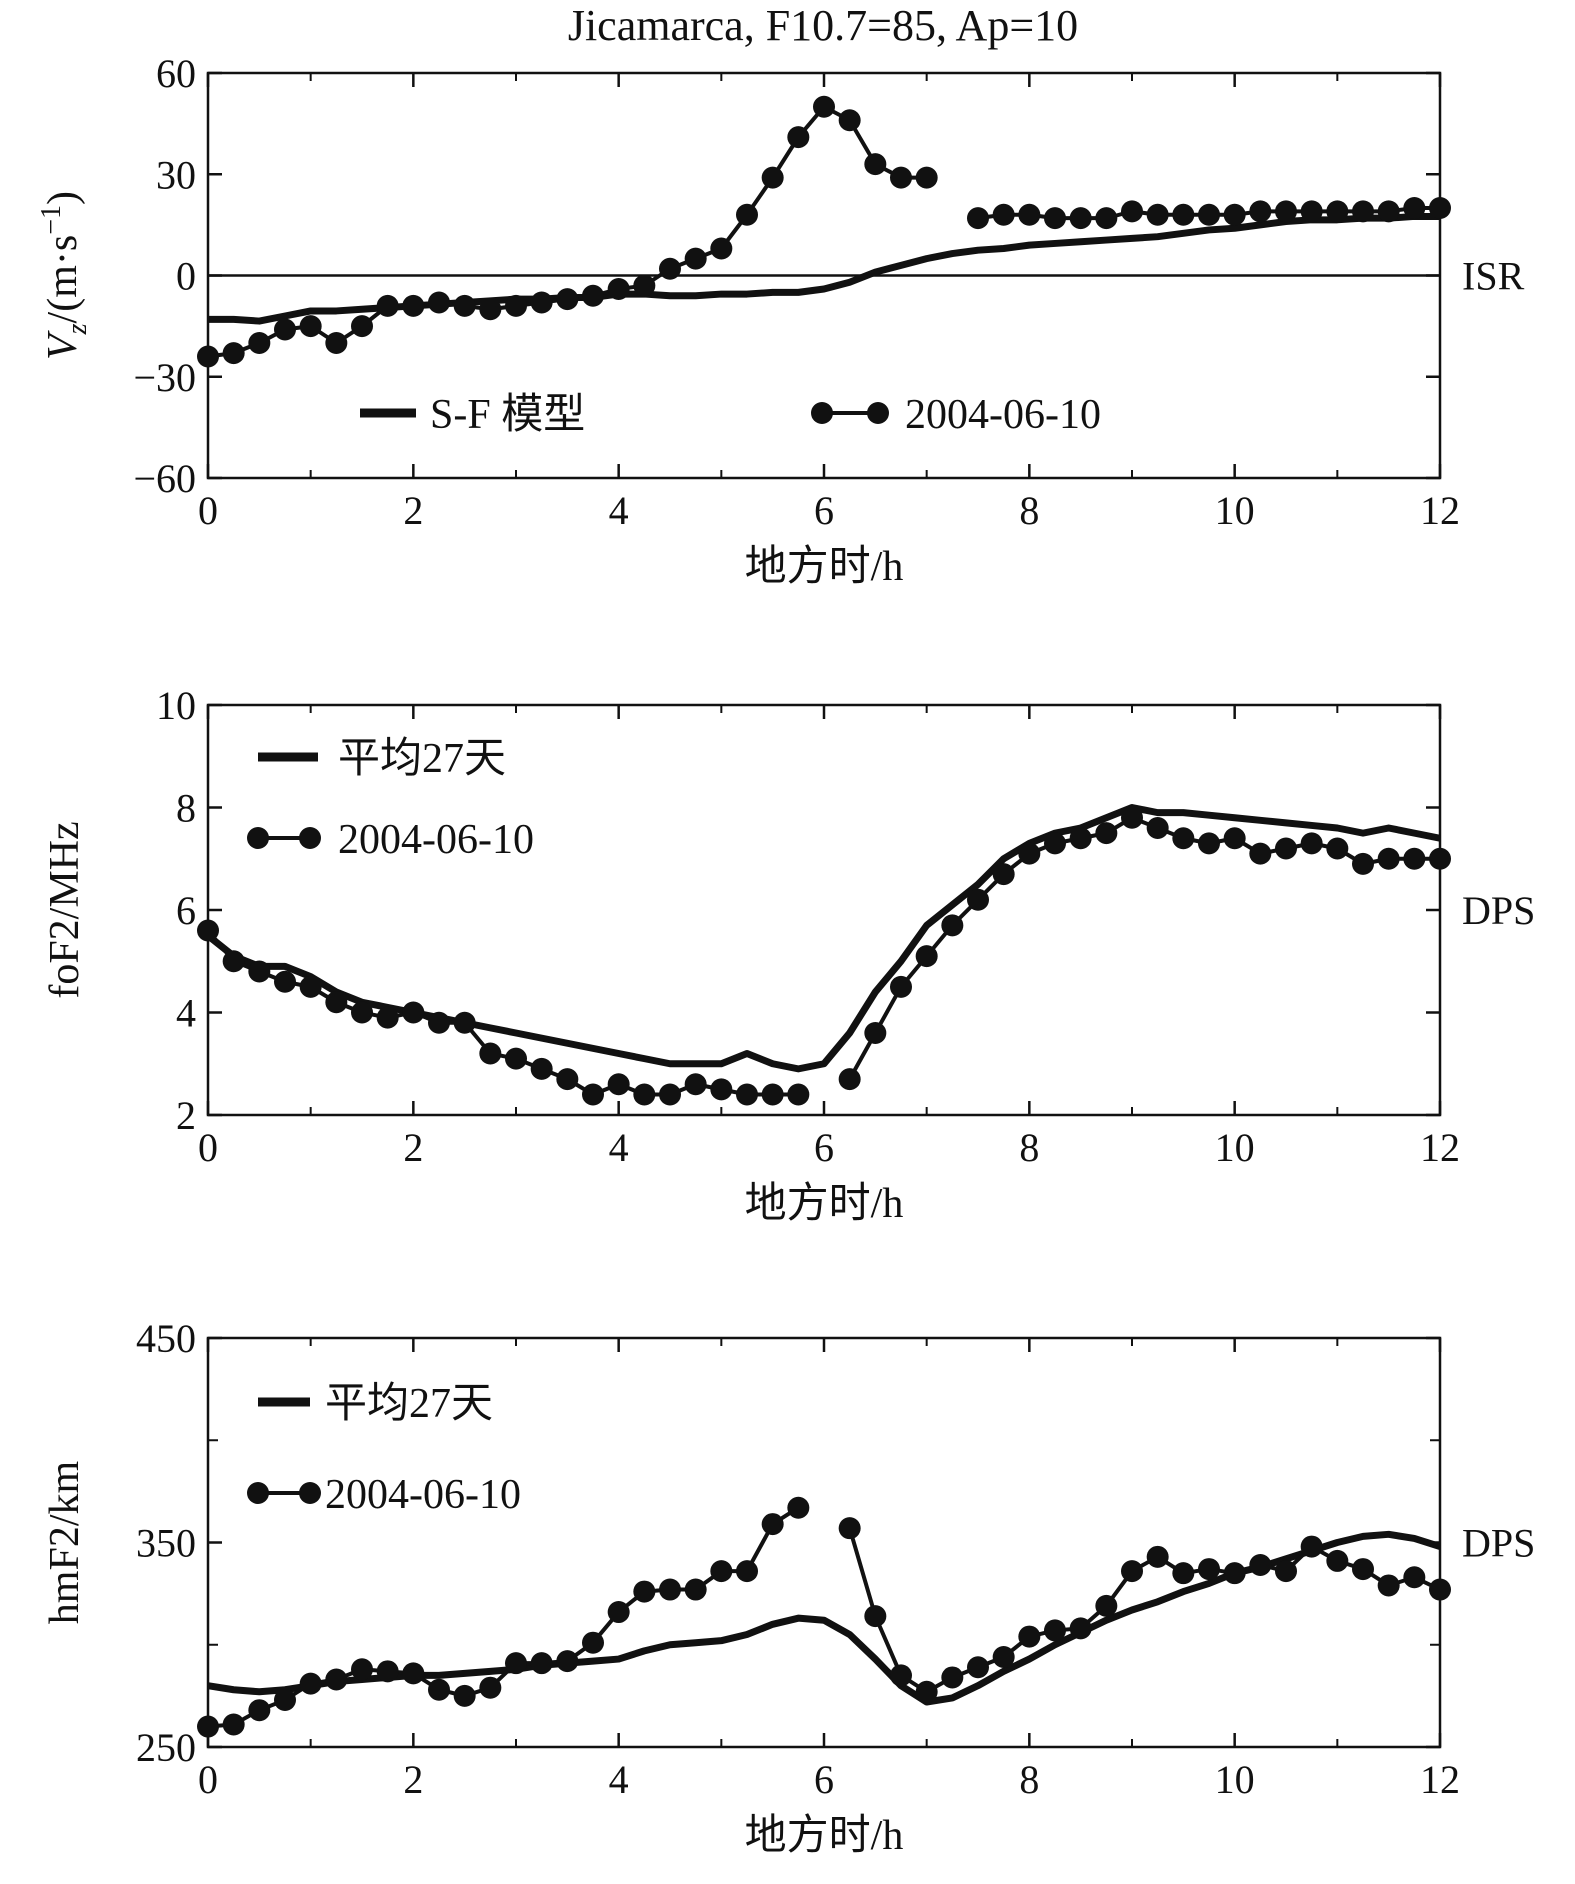 Image resolution: width=1575 pixels, height=1884 pixels. What do you see at coordinates (176, 174) in the screenshot?
I see `y-tick-label: 30` at bounding box center [176, 174].